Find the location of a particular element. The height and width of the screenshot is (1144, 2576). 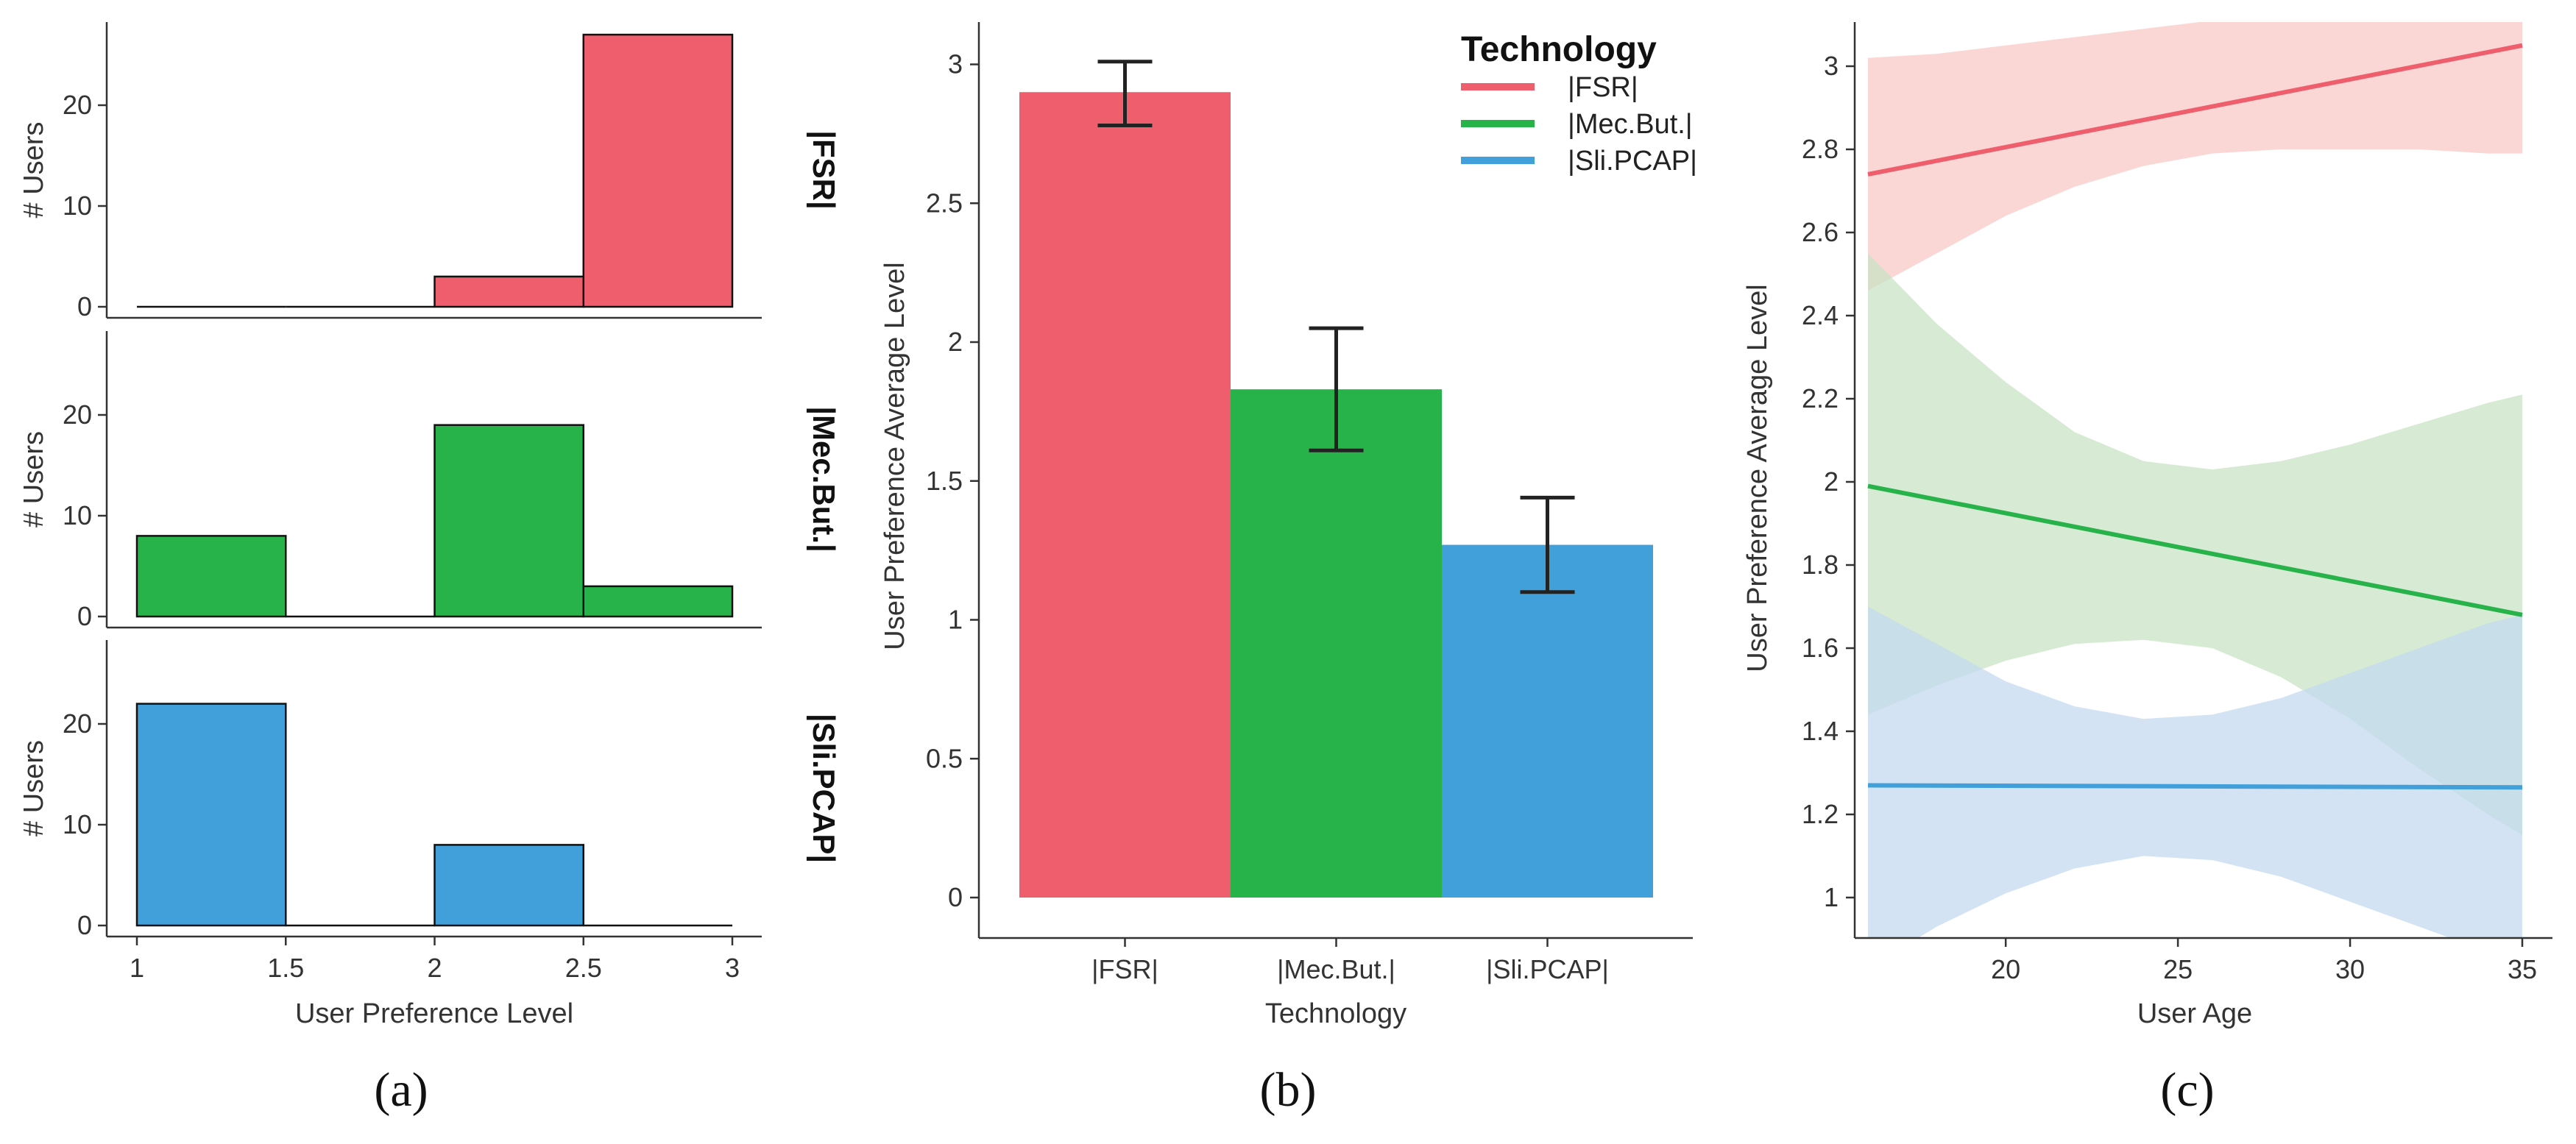

x-tick-label: 1.5 is located at coordinates (285, 968).